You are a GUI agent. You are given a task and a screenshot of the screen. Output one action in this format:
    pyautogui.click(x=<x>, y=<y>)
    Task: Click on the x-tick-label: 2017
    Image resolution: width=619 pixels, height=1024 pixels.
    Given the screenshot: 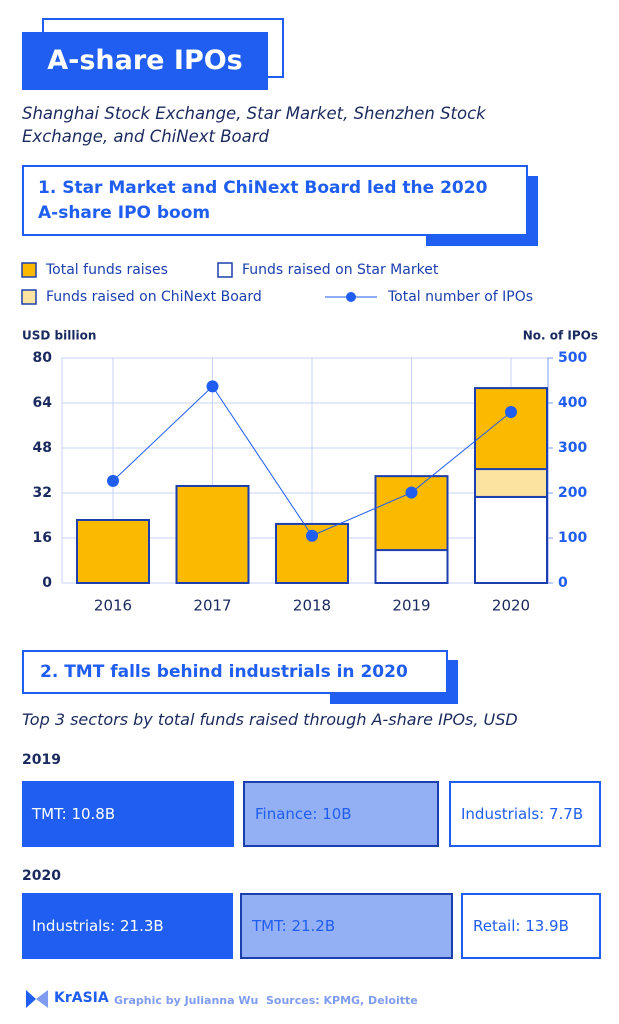 What is the action you would take?
    pyautogui.click(x=212, y=606)
    